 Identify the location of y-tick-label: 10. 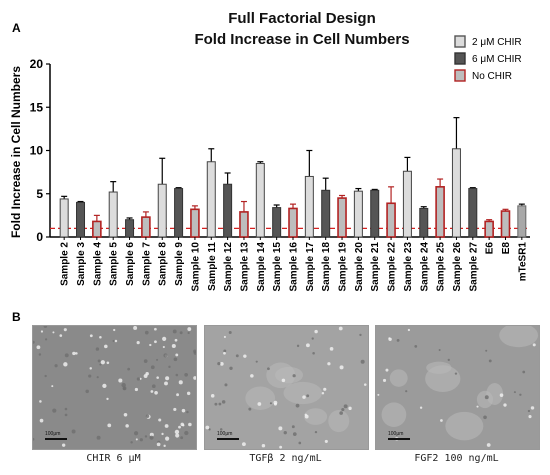
(37, 151).